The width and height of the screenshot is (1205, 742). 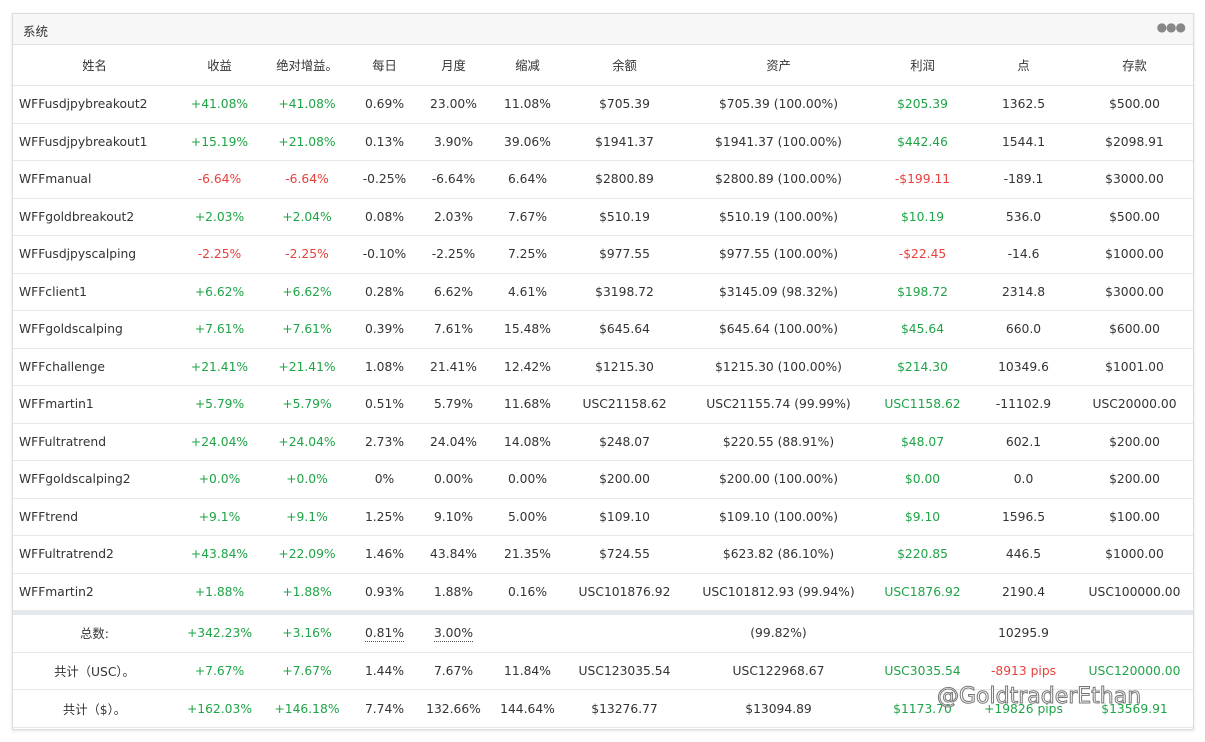 I want to click on column-header: 绝对增益。, so click(x=307, y=65).